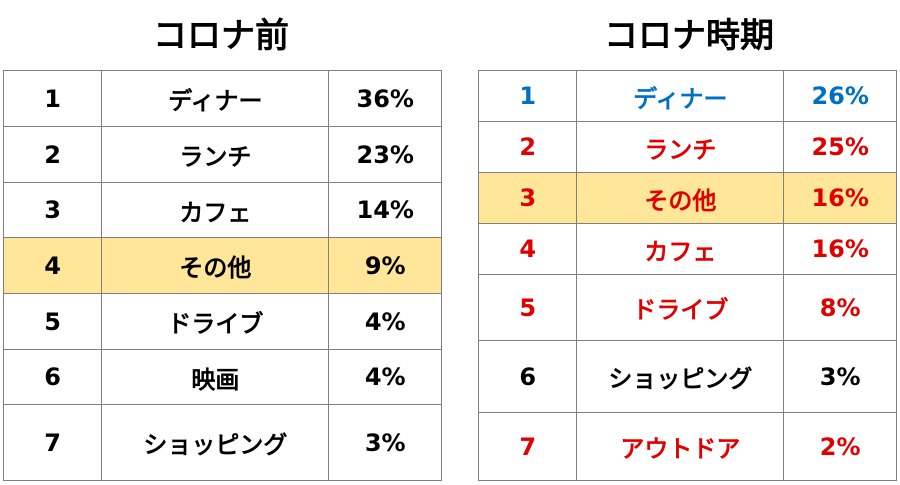 The height and width of the screenshot is (485, 900). I want to click on table-row-highlighted: 4 その他 9%, so click(222, 265).